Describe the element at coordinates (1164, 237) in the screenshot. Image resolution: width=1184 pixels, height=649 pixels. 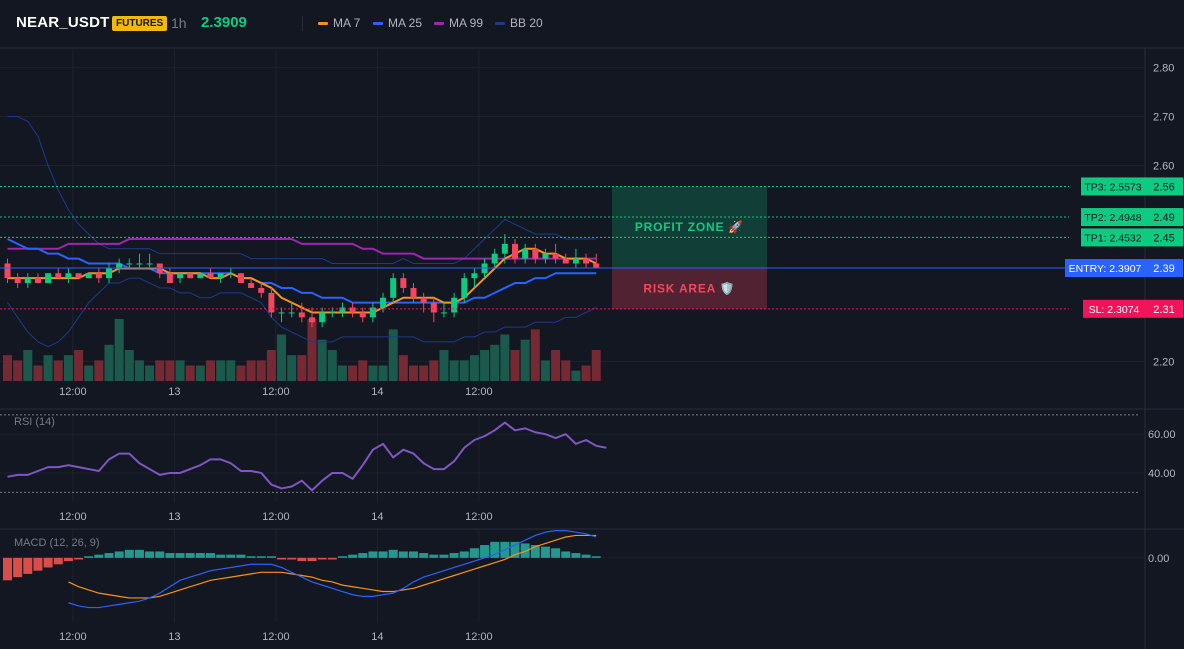
I see `level-axis-tag-tp1` at that location.